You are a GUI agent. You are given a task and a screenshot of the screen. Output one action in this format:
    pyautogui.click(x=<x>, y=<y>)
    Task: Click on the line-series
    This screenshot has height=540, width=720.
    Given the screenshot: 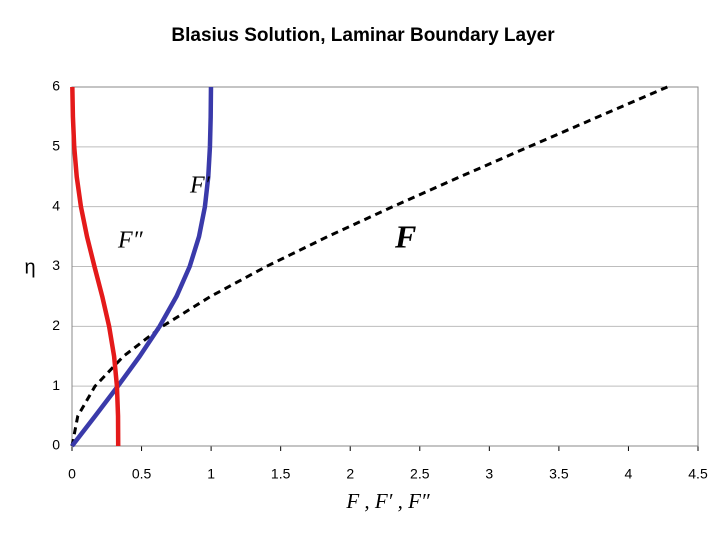 What is the action you would take?
    pyautogui.click(x=95, y=266)
    